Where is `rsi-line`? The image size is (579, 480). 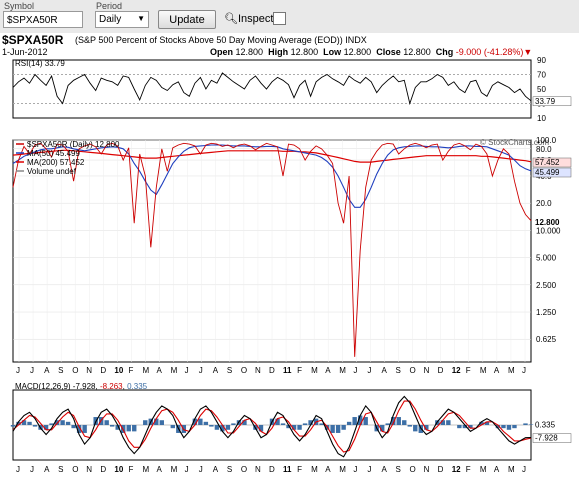
rsi-line is located at coordinates (272, 89).